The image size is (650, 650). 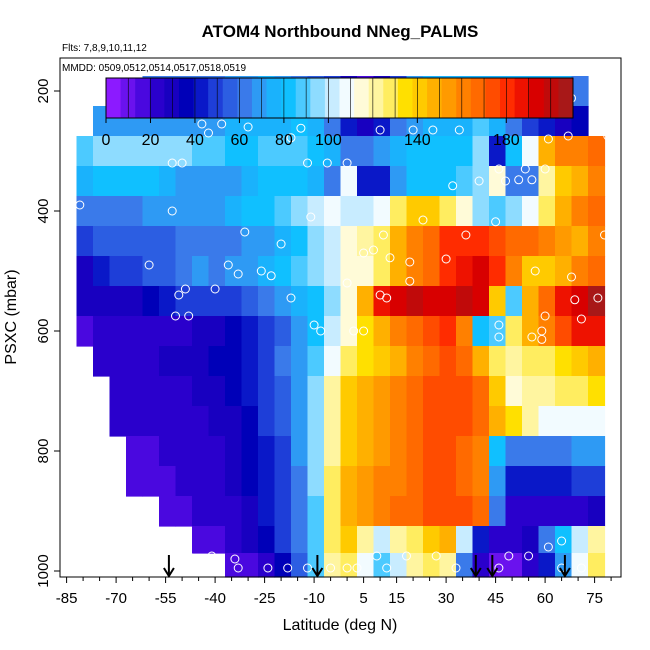 What do you see at coordinates (43, 450) in the screenshot?
I see `y-tick-label: 800` at bounding box center [43, 450].